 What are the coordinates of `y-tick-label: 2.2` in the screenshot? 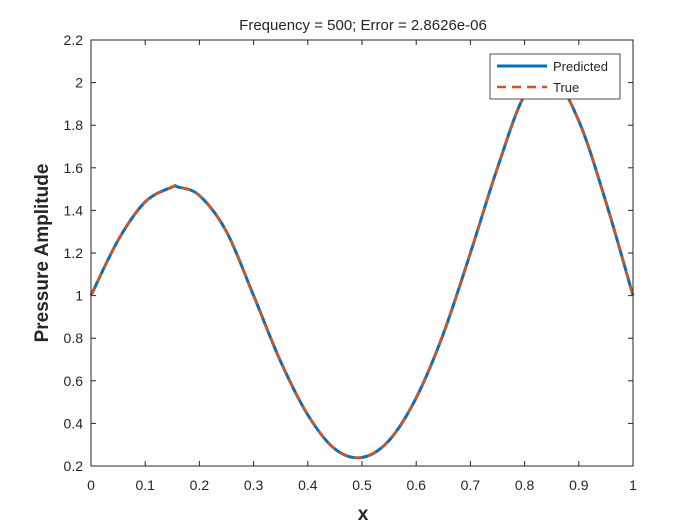 It's located at (74, 40).